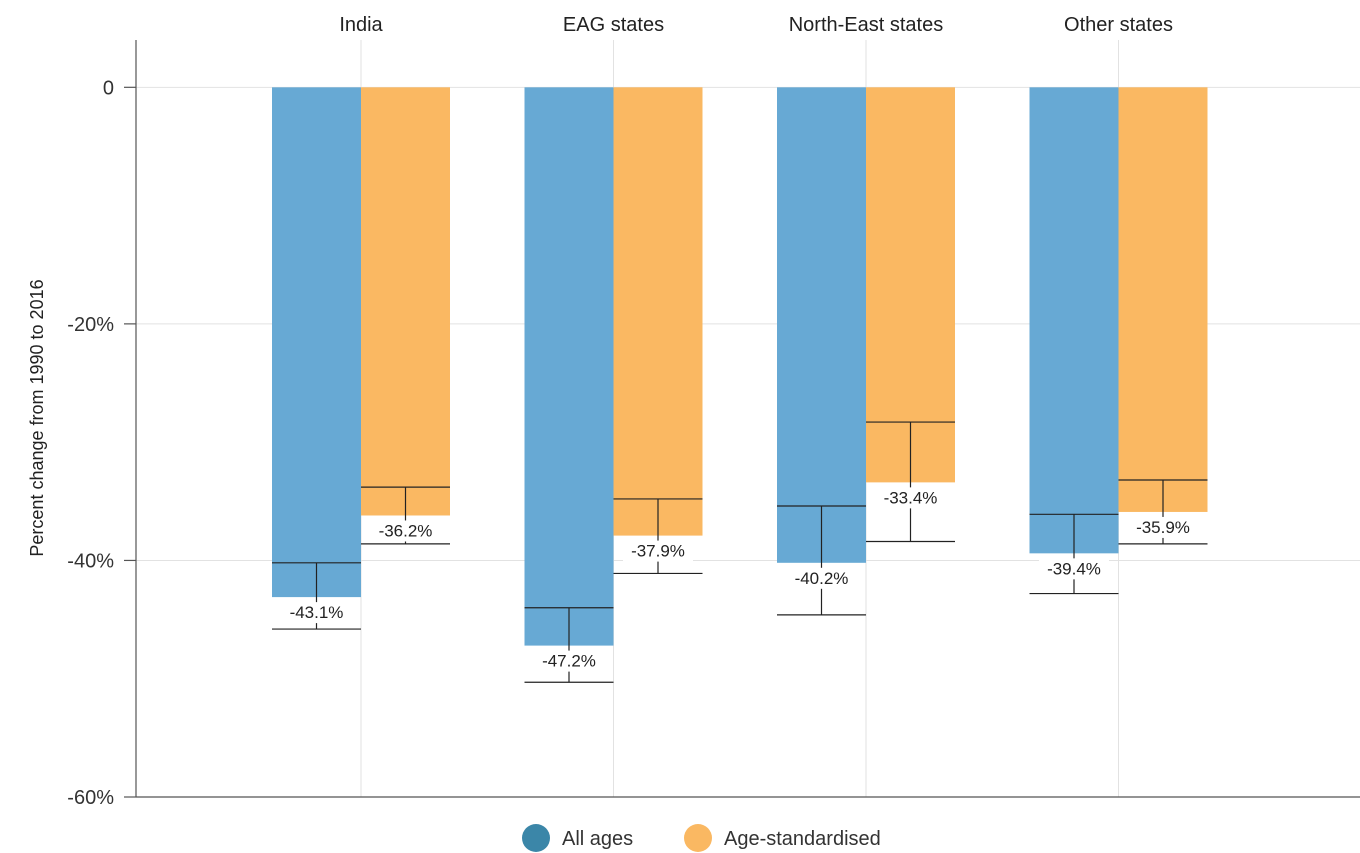 This screenshot has width=1360, height=853. I want to click on data-label: -39.4%, so click(1074, 568).